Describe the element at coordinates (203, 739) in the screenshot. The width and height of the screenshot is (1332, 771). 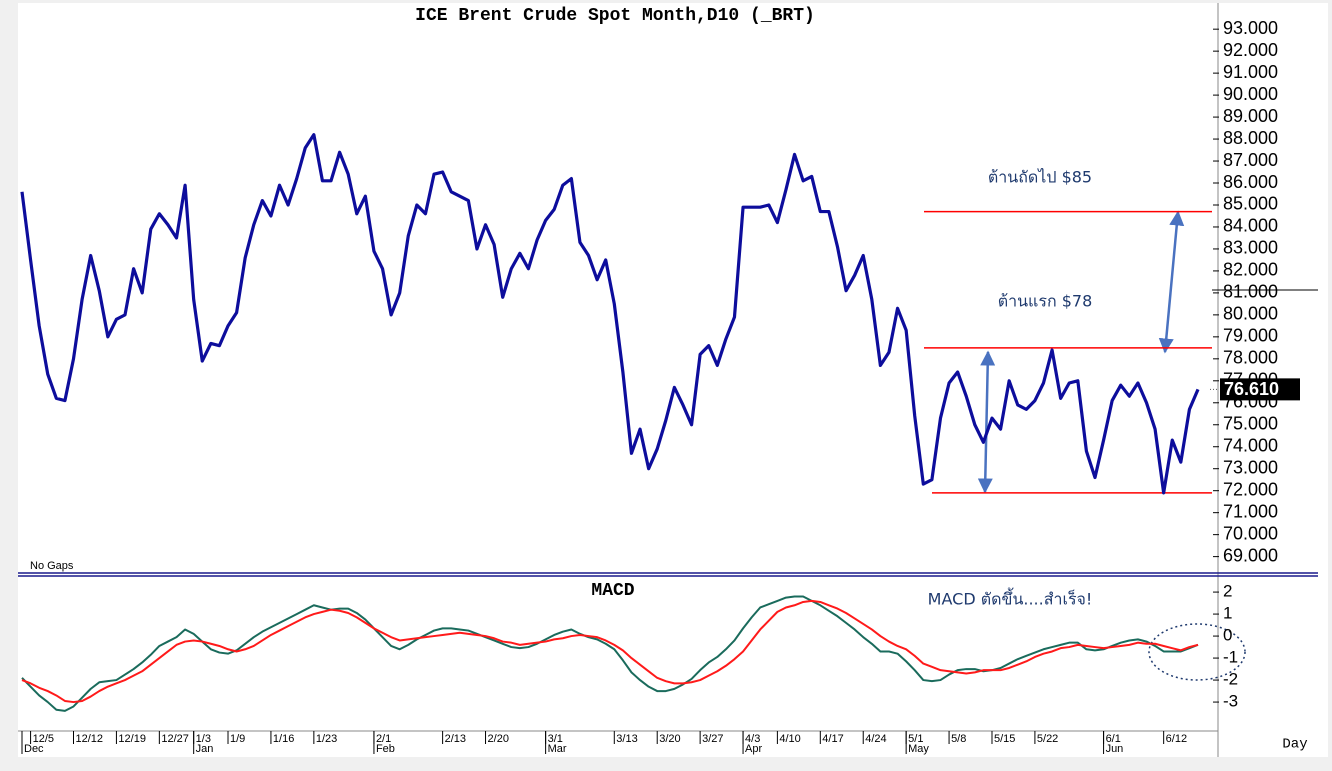
I see `x-tick-label: 1/3` at that location.